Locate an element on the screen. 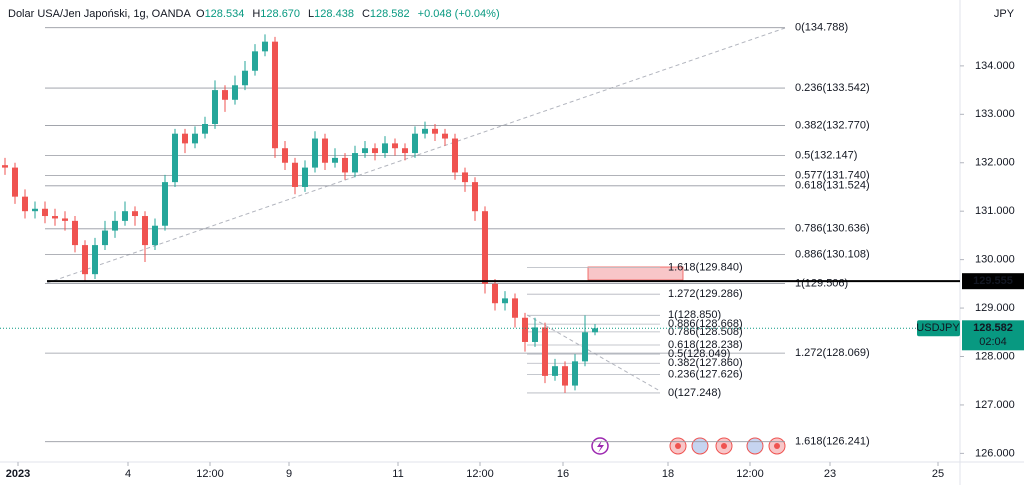 This screenshot has width=1024, height=485. fib-label: 0.382(127.860) is located at coordinates (705, 363).